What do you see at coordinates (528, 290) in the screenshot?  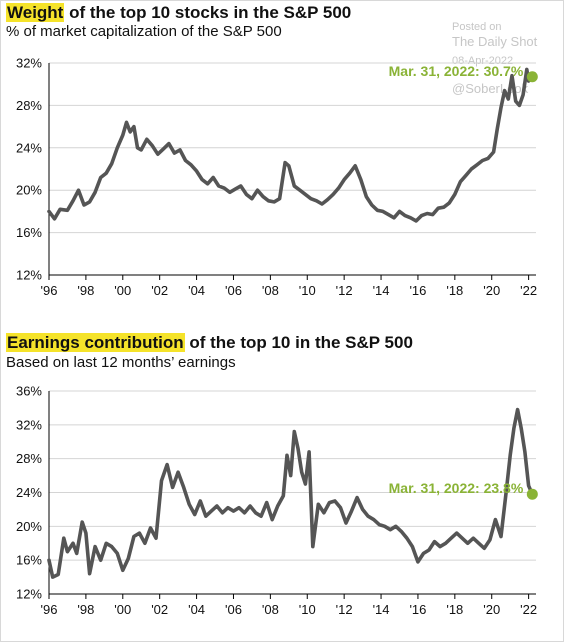 I see `chart-1-x-tick-label: '22` at bounding box center [528, 290].